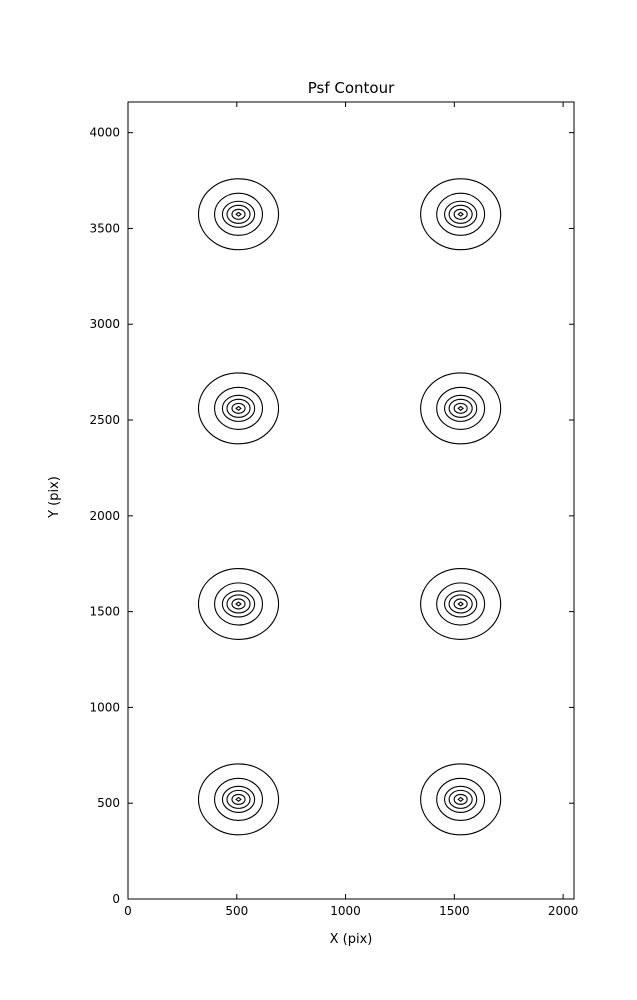 This screenshot has width=637, height=1000. I want to click on y-axis-label: Y (pix), so click(54, 497).